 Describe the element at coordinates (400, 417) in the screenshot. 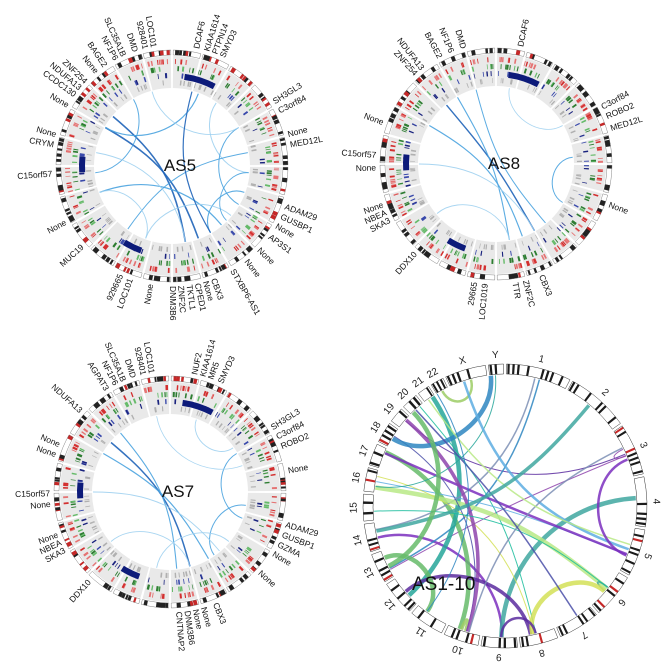

I see `chromosome-ideogram` at that location.